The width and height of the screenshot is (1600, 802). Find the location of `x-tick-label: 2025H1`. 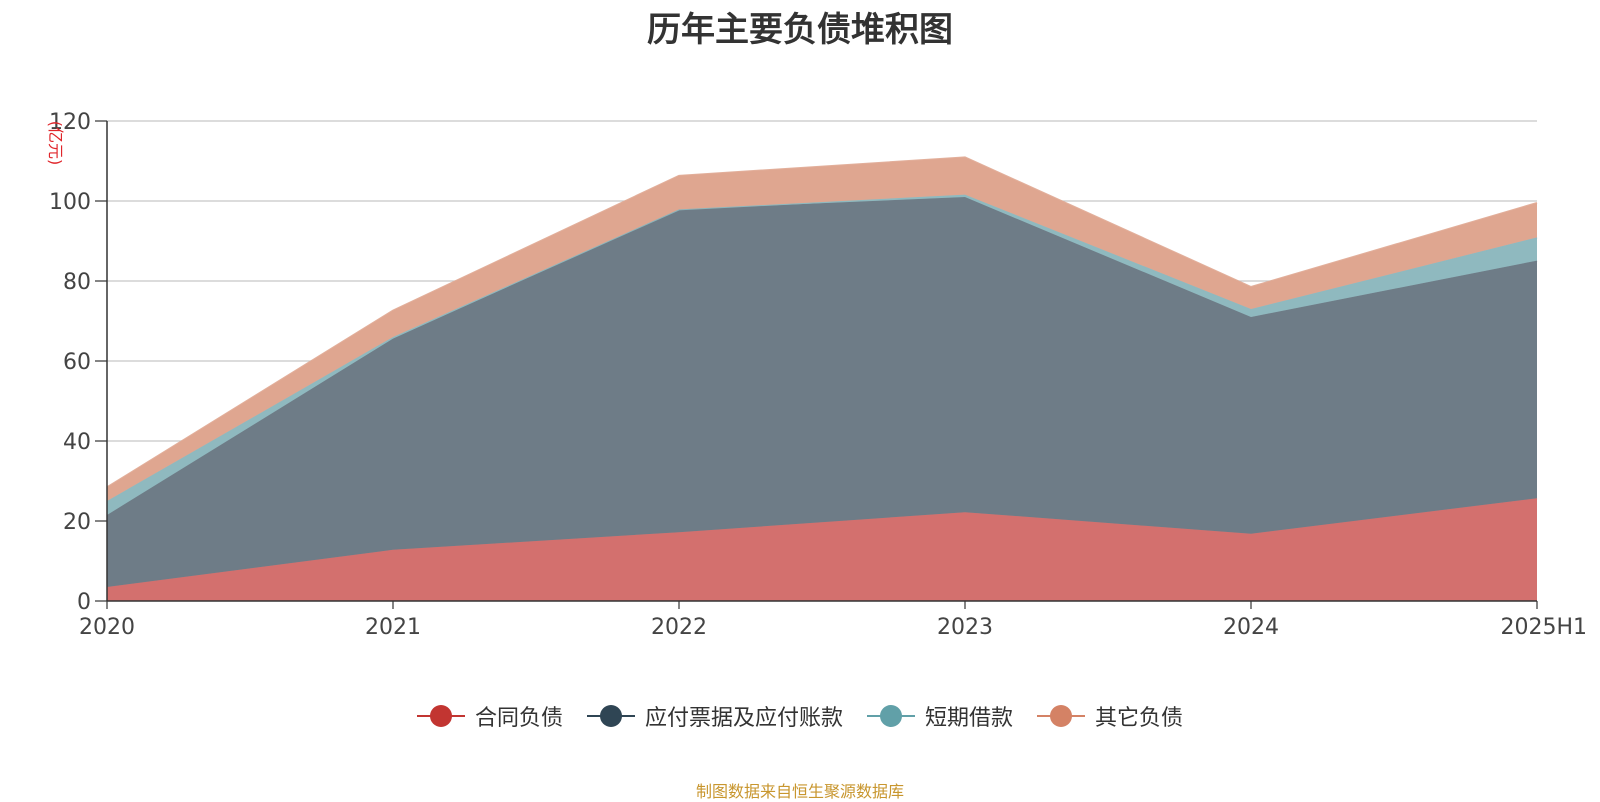

x-tick-label: 2025H1 is located at coordinates (1543, 627).